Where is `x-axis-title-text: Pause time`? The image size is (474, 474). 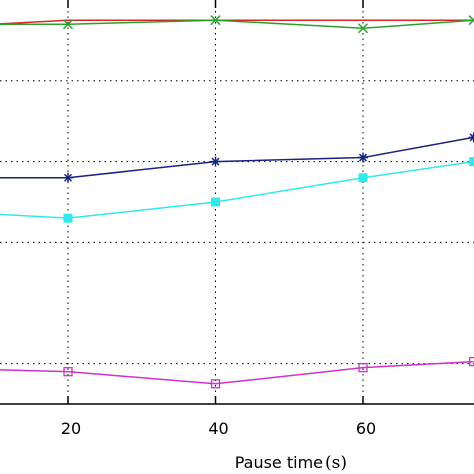
x-axis-title-text: Pause time is located at coordinates (279, 462).